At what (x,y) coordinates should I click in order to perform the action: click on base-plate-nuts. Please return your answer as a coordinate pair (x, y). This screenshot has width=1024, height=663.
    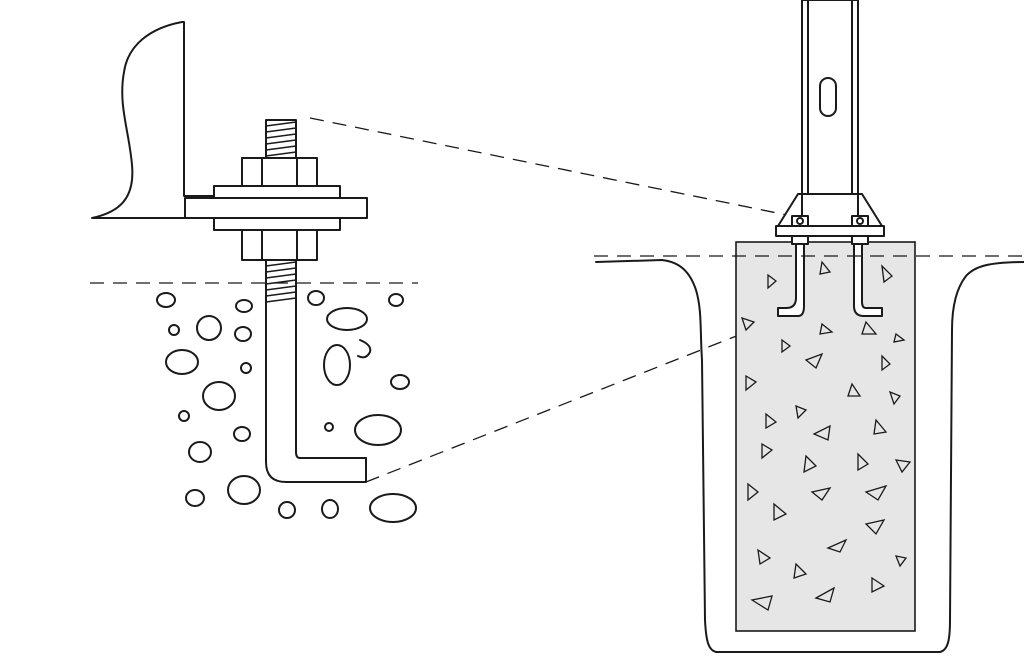
    Looking at the image, I should click on (830, 230).